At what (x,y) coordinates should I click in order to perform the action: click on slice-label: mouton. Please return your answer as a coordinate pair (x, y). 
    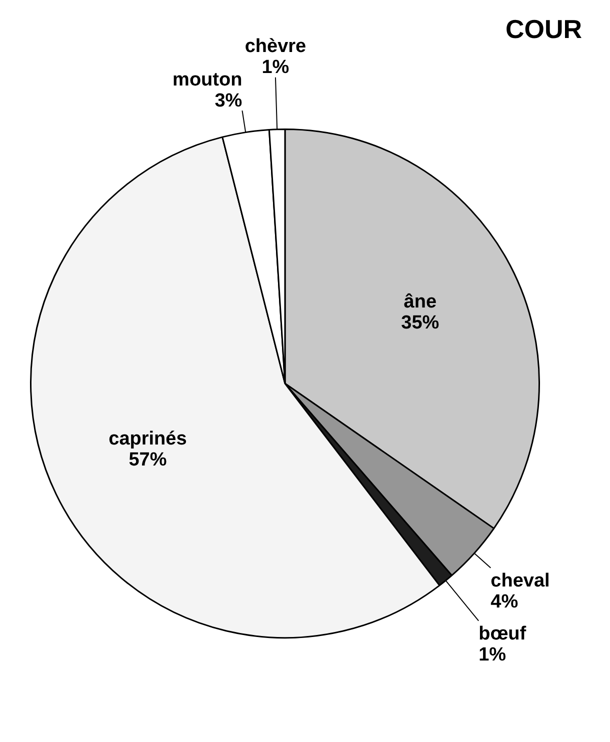
    Looking at the image, I should click on (207, 79).